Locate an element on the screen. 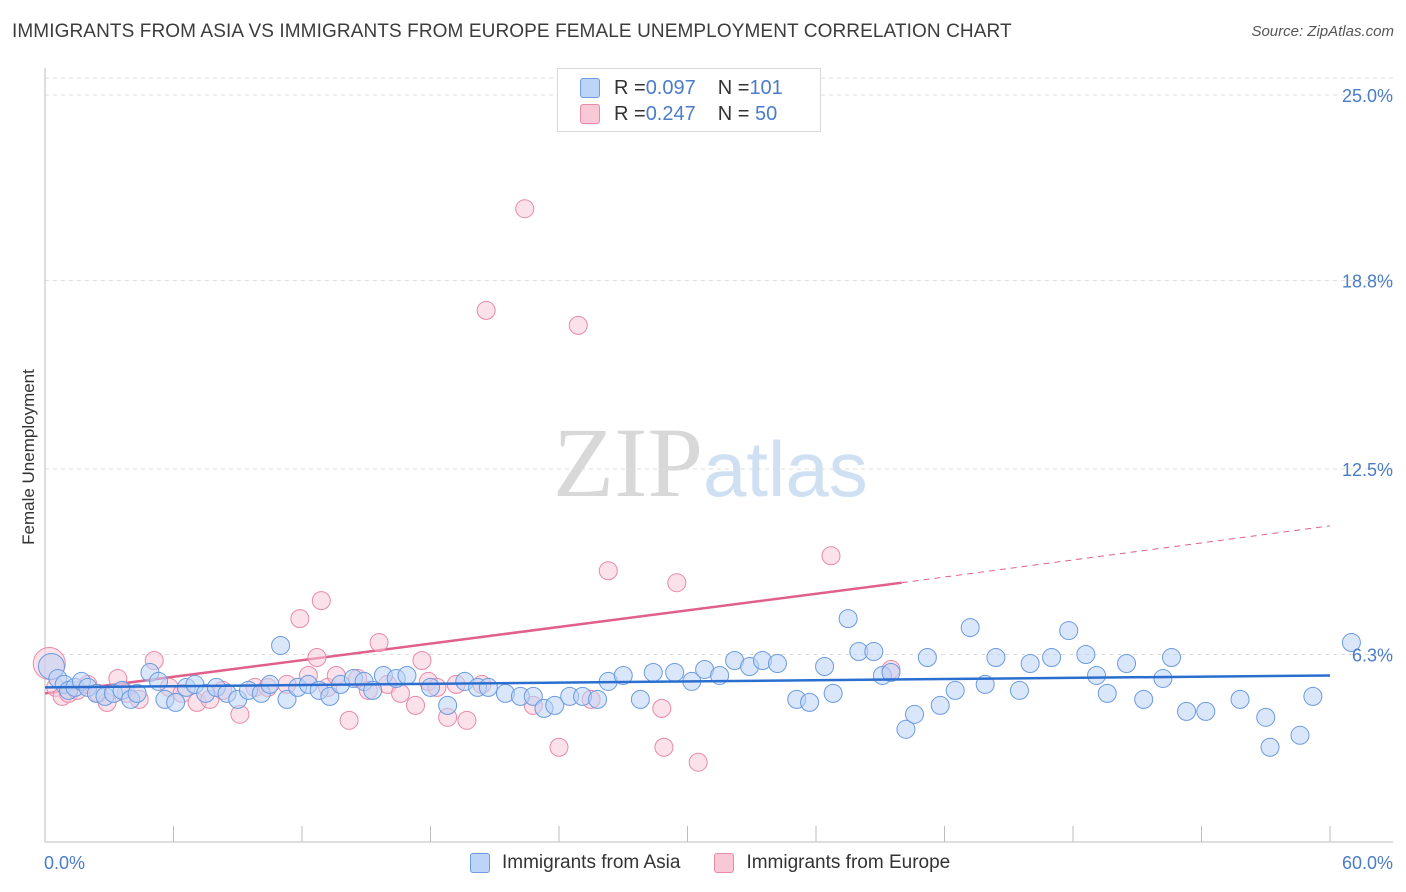  legend-swatch-asia is located at coordinates (590, 88).